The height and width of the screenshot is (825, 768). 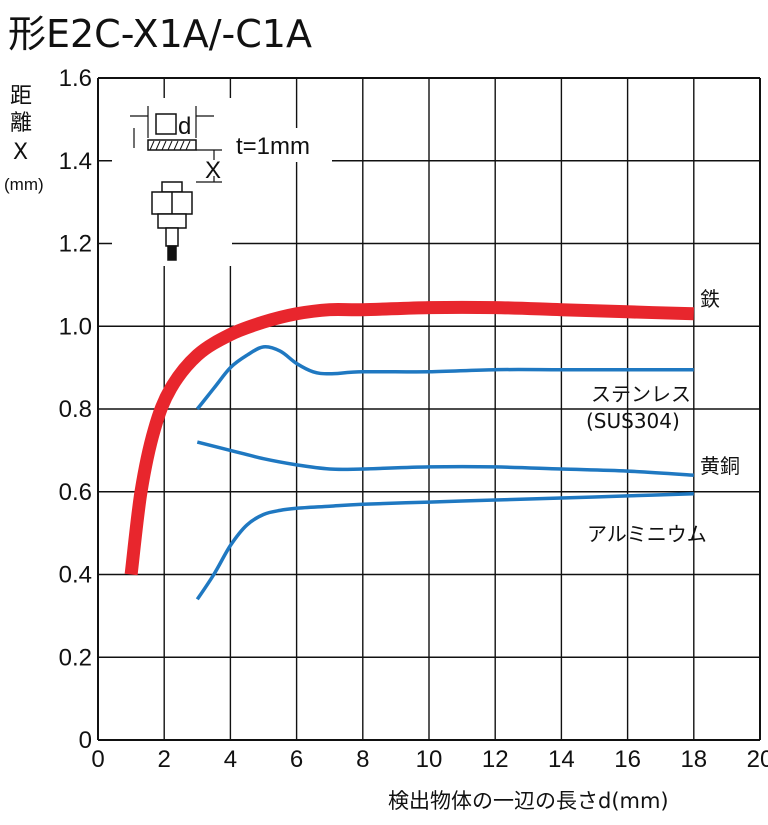 What do you see at coordinates (160, 34) in the screenshot?
I see `chart-title: 形E2C-X1A/-C1A` at bounding box center [160, 34].